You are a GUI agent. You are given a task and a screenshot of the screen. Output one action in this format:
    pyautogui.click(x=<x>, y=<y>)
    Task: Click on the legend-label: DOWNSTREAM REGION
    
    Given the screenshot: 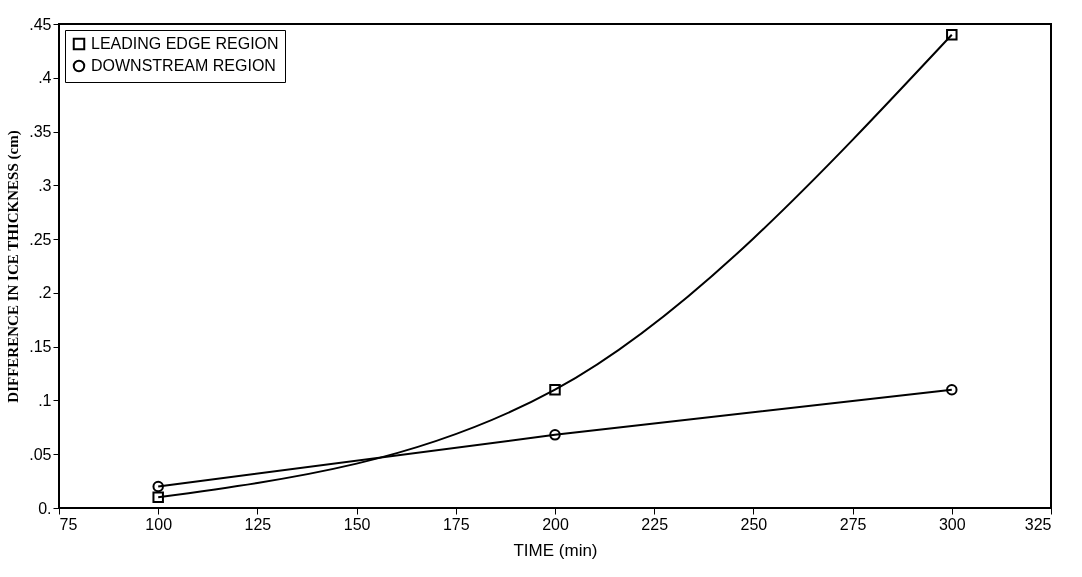 What is the action you would take?
    pyautogui.click(x=183, y=65)
    